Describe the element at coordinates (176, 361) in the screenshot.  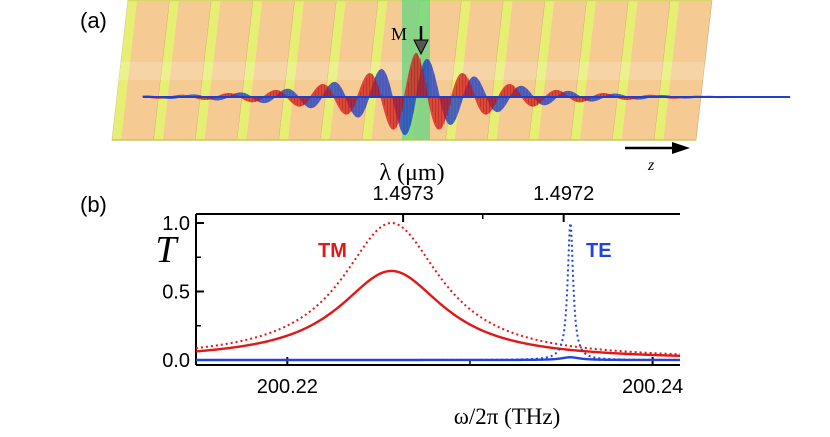
I see `y-tick-label: 0.0` at that location.